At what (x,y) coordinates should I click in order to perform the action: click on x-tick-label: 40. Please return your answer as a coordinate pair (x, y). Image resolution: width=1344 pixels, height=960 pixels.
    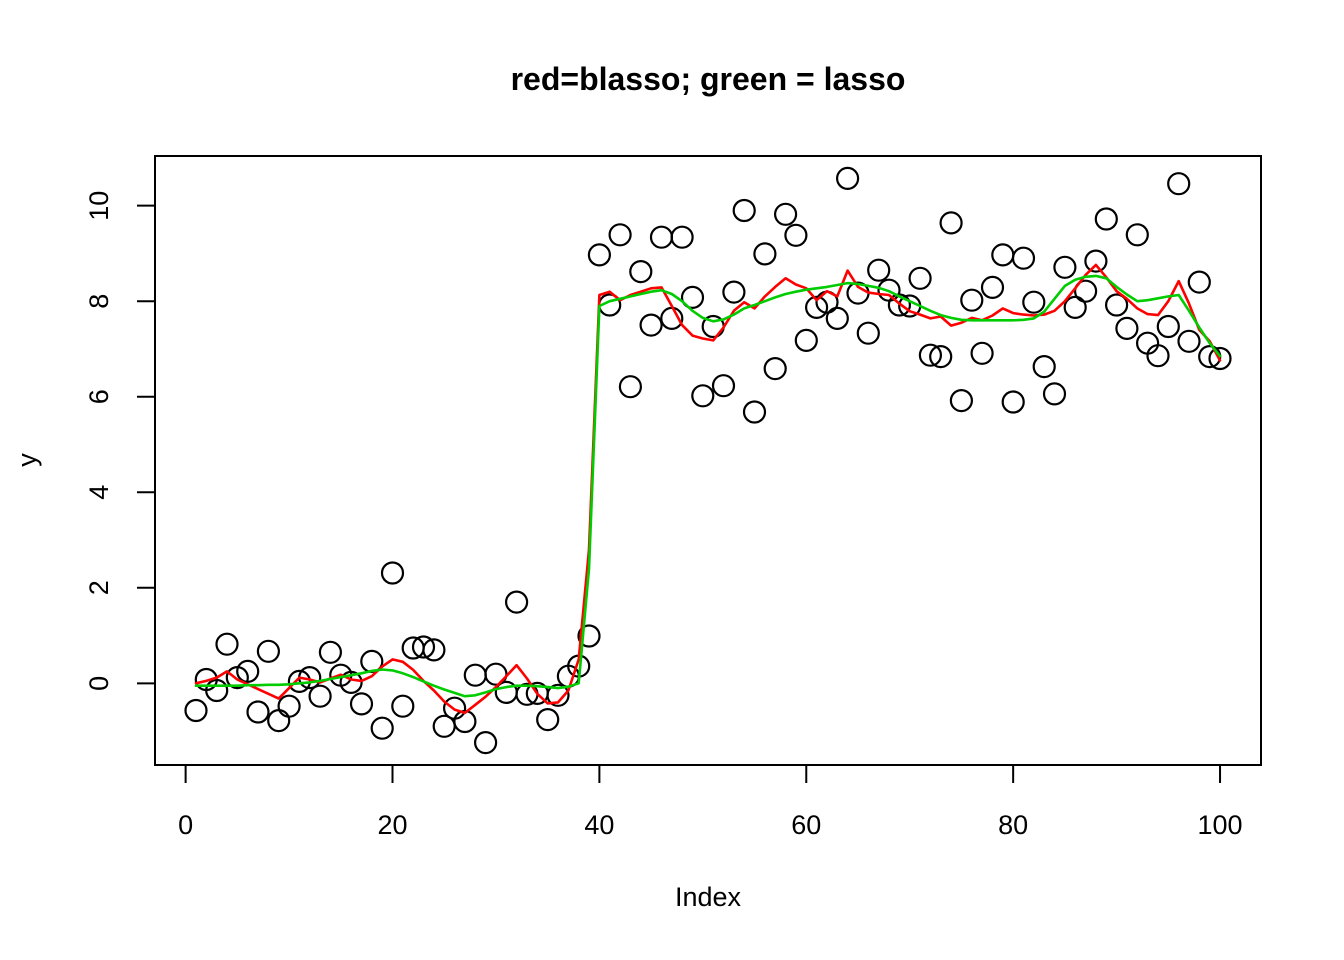
    Looking at the image, I should click on (599, 825).